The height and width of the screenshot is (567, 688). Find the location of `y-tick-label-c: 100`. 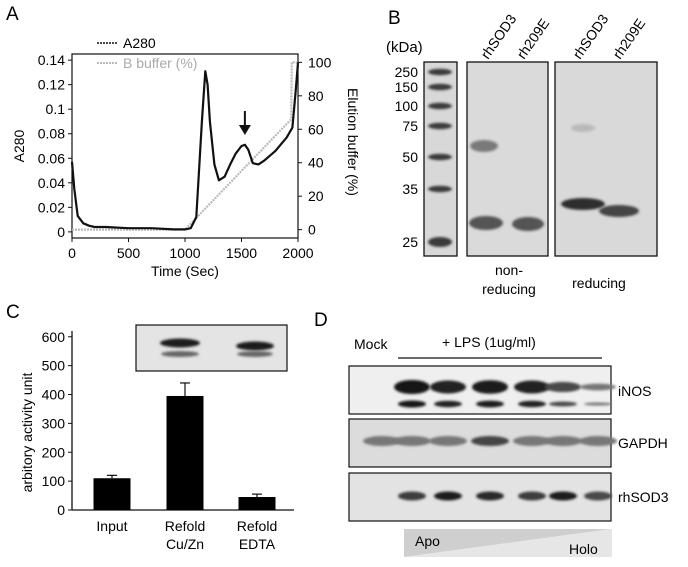

y-tick-label-c: 100 is located at coordinates (54, 481).